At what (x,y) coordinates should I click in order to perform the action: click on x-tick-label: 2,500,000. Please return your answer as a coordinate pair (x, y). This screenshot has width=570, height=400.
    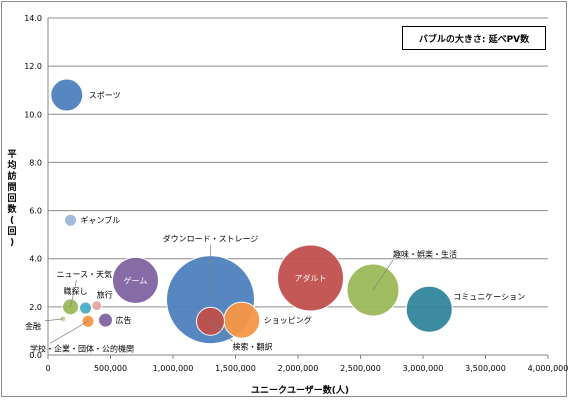
    Looking at the image, I should click on (360, 368).